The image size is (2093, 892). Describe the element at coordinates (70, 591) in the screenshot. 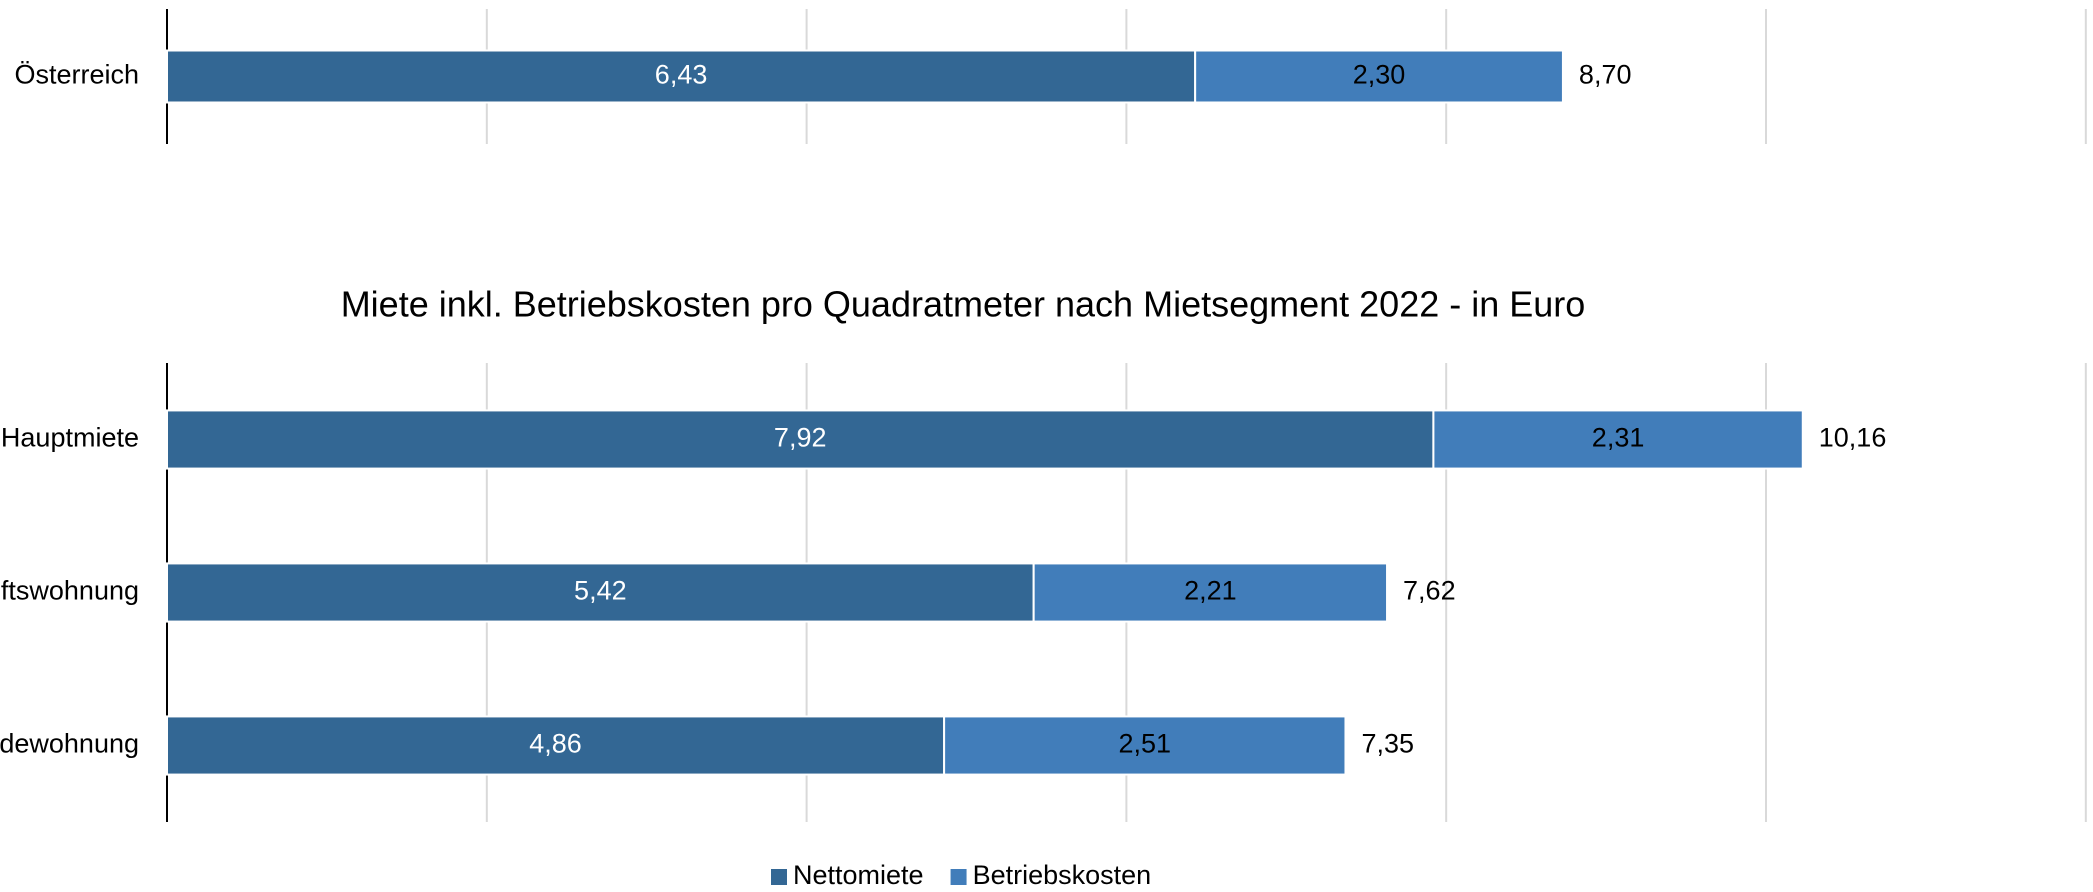

I see `y-tick-label: ftswohnung` at that location.